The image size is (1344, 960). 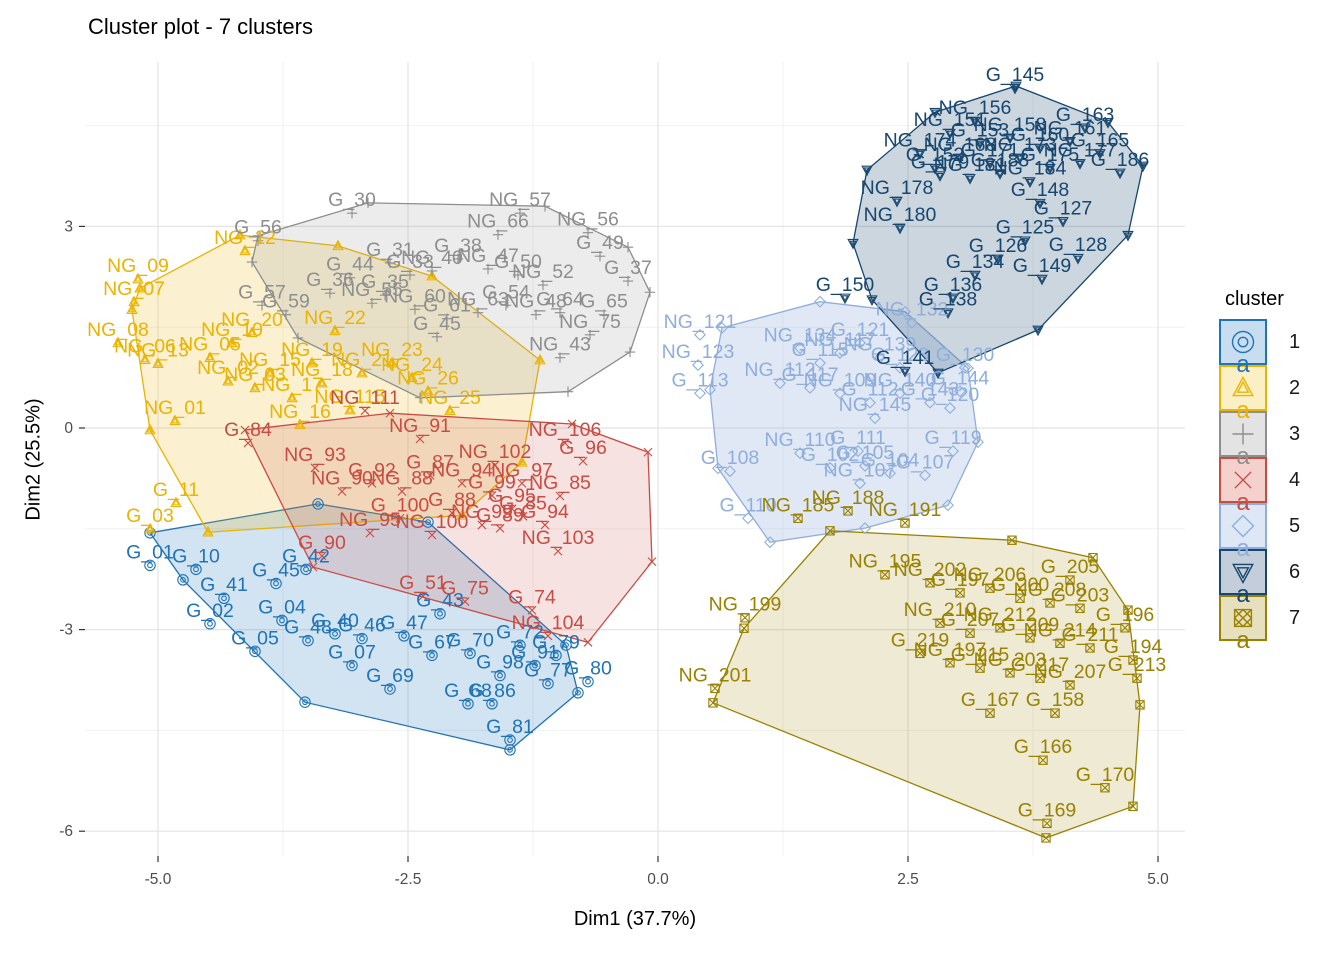 I want to click on point-label: NG_106, so click(x=565, y=430).